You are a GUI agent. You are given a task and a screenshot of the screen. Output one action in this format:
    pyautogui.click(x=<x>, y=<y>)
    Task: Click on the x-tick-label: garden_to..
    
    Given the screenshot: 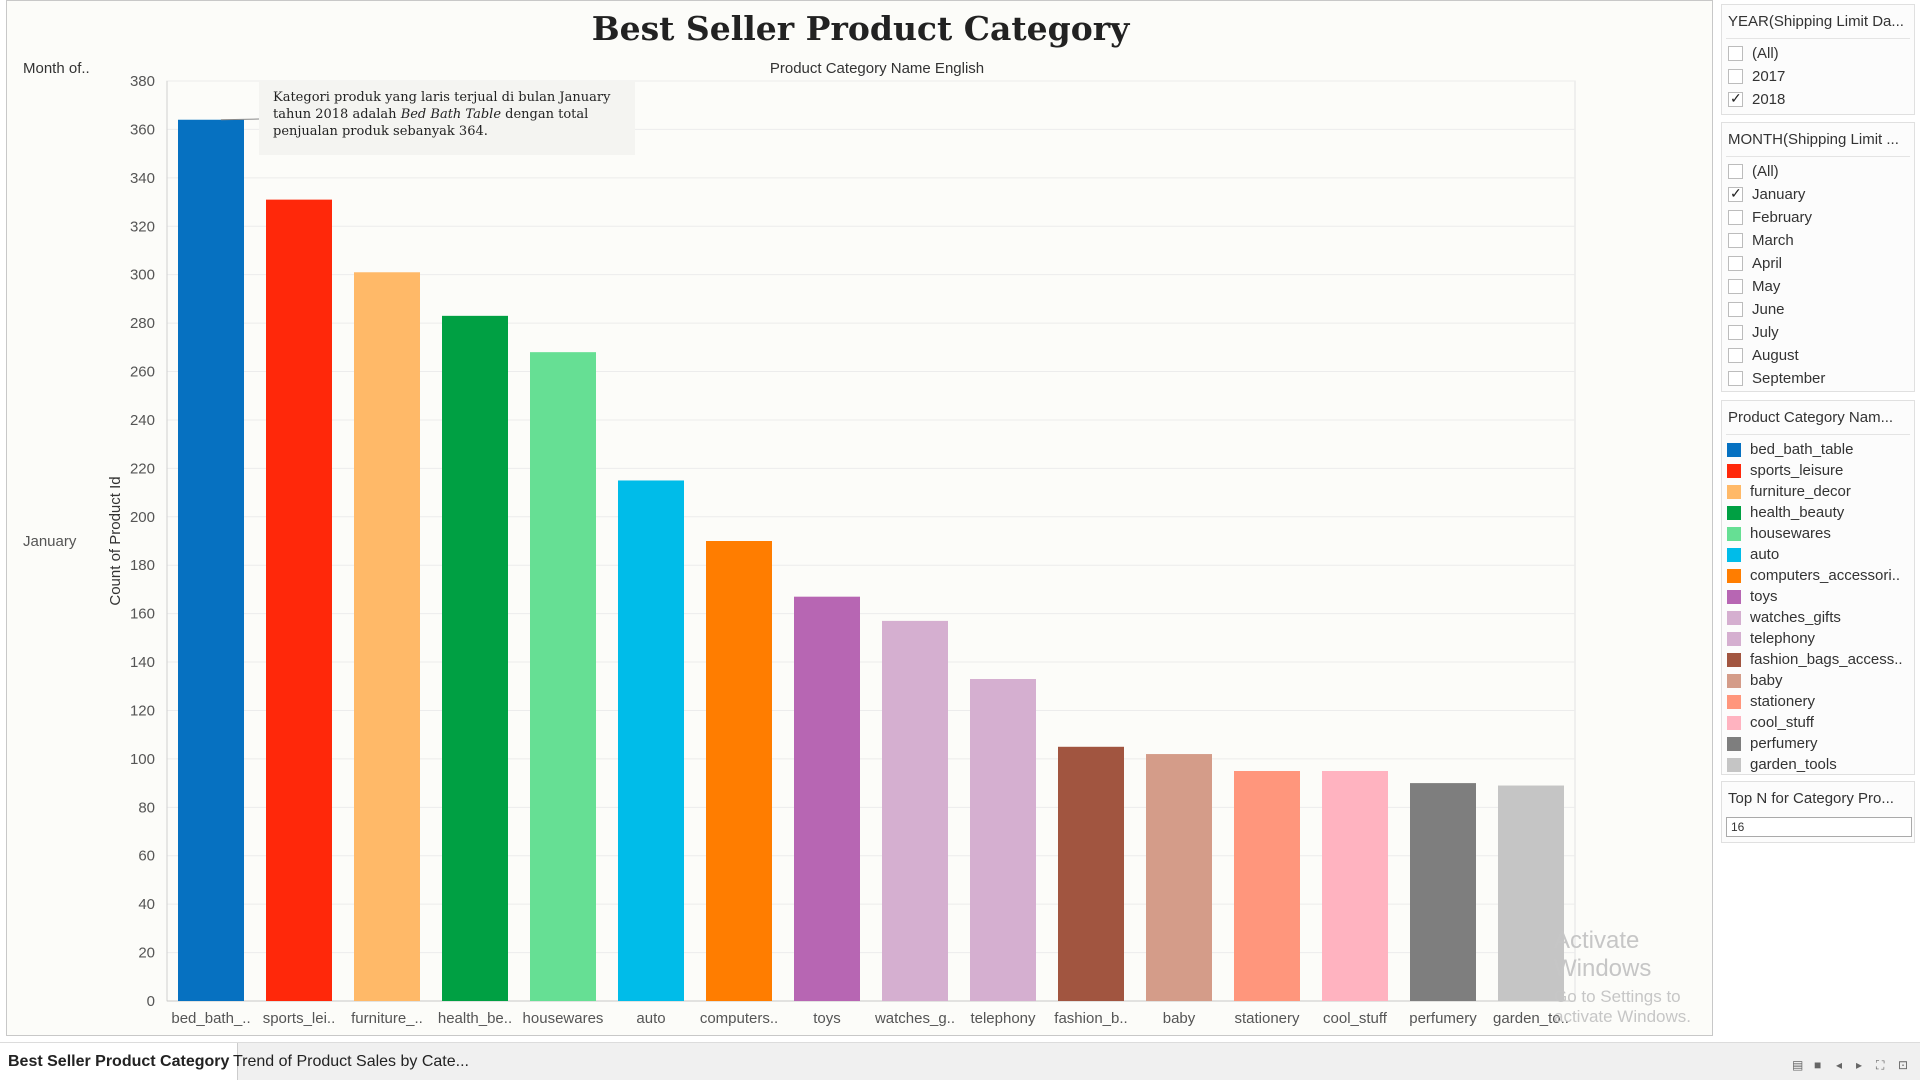 What is the action you would take?
    pyautogui.click(x=1531, y=1018)
    